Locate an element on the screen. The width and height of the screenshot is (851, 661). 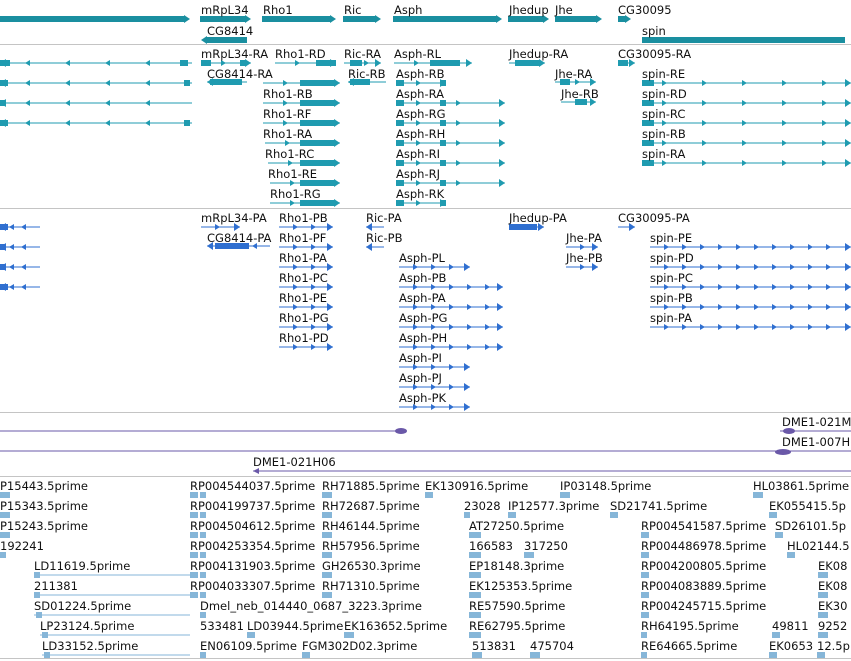
est-label: EK08 is located at coordinates (833, 586).